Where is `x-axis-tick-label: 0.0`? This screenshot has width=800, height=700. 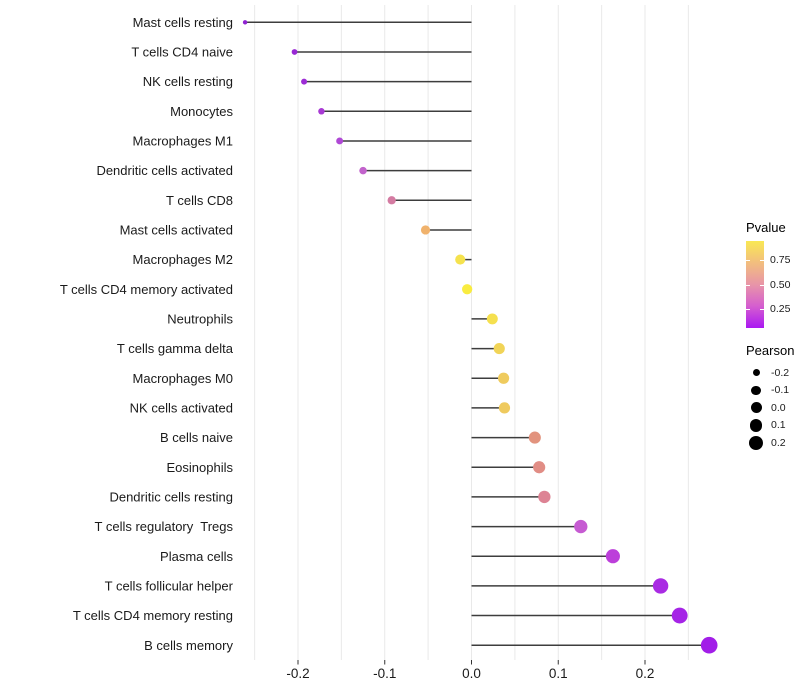
x-axis-tick-label: 0.0 is located at coordinates (471, 673).